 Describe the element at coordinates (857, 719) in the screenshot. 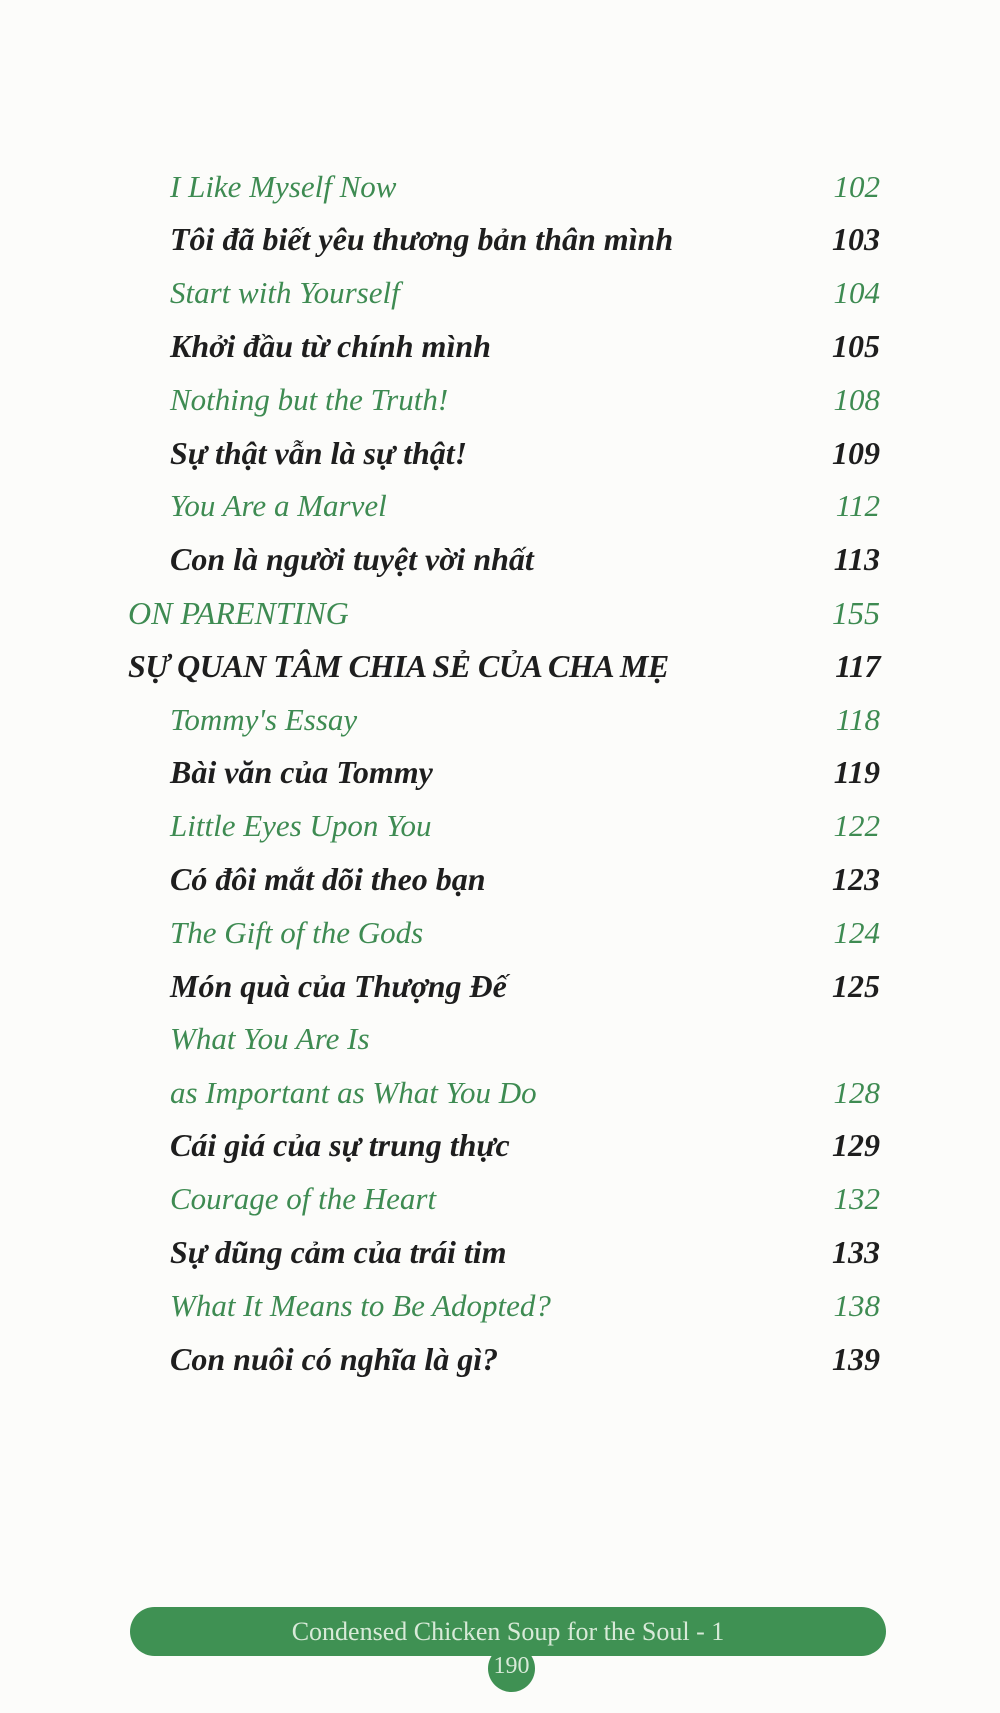

I see `toc-page-number: 118` at that location.